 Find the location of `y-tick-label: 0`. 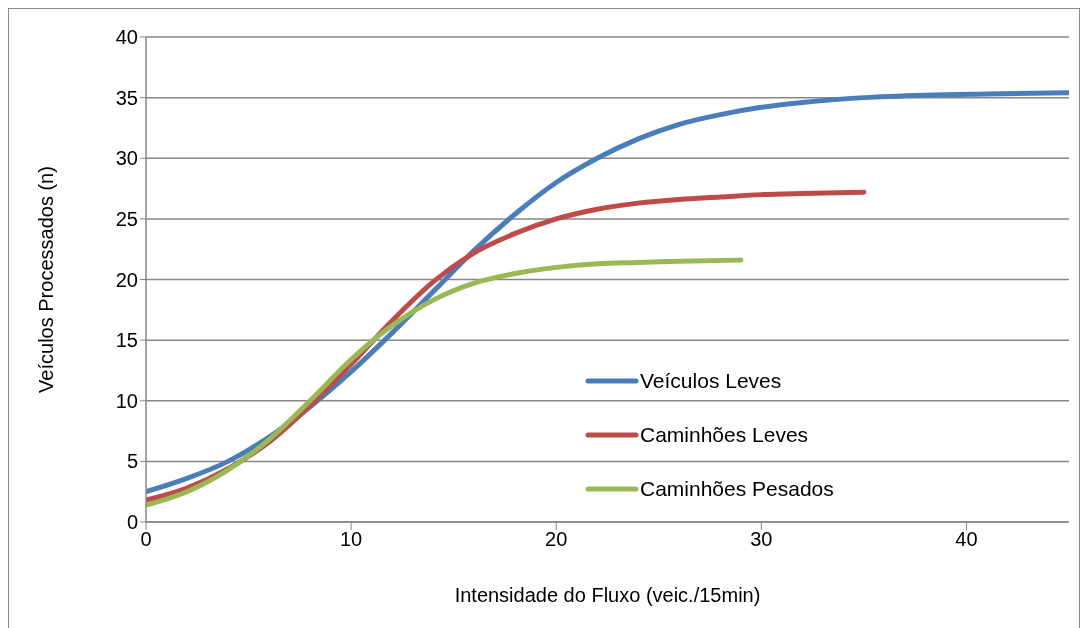

y-tick-label: 0 is located at coordinates (132, 522).